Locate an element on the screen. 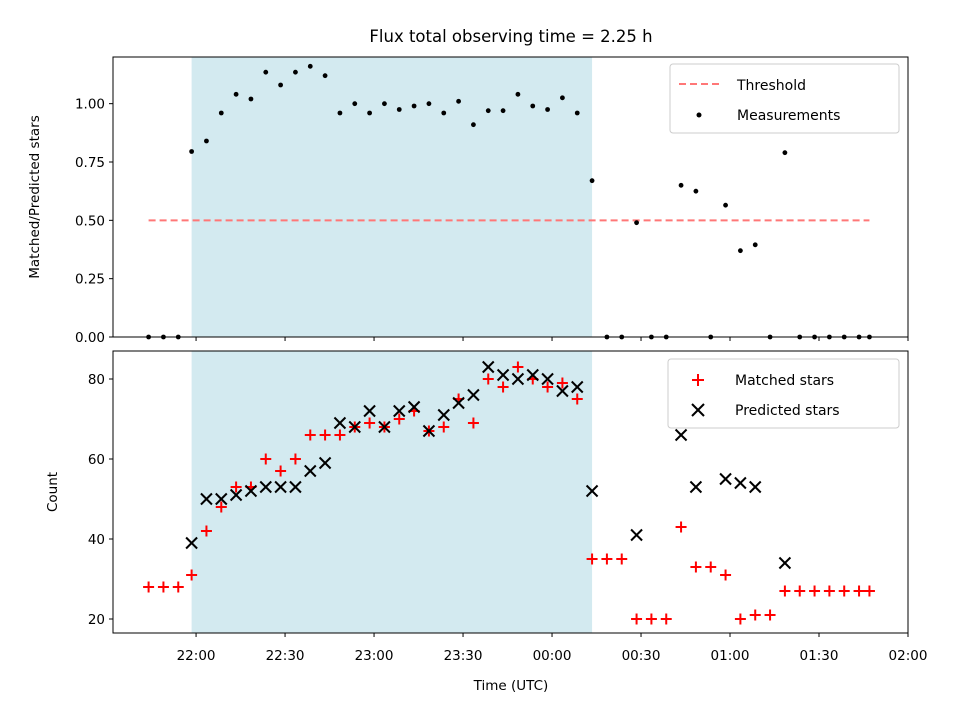  bottom-y-ticks: 20 40 60 80 is located at coordinates (100, 500).